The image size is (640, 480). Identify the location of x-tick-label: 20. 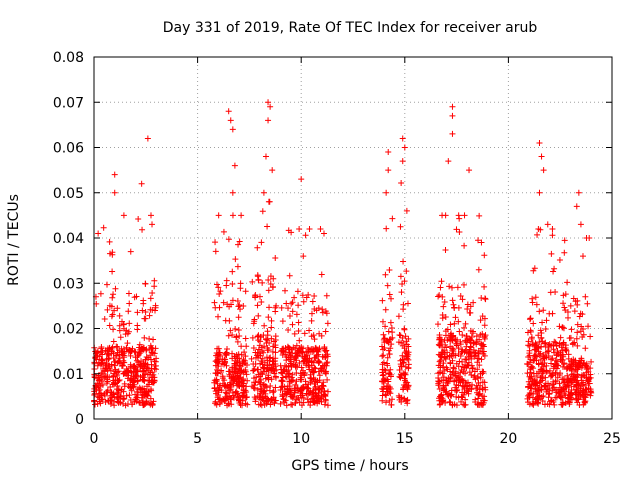
(508, 439).